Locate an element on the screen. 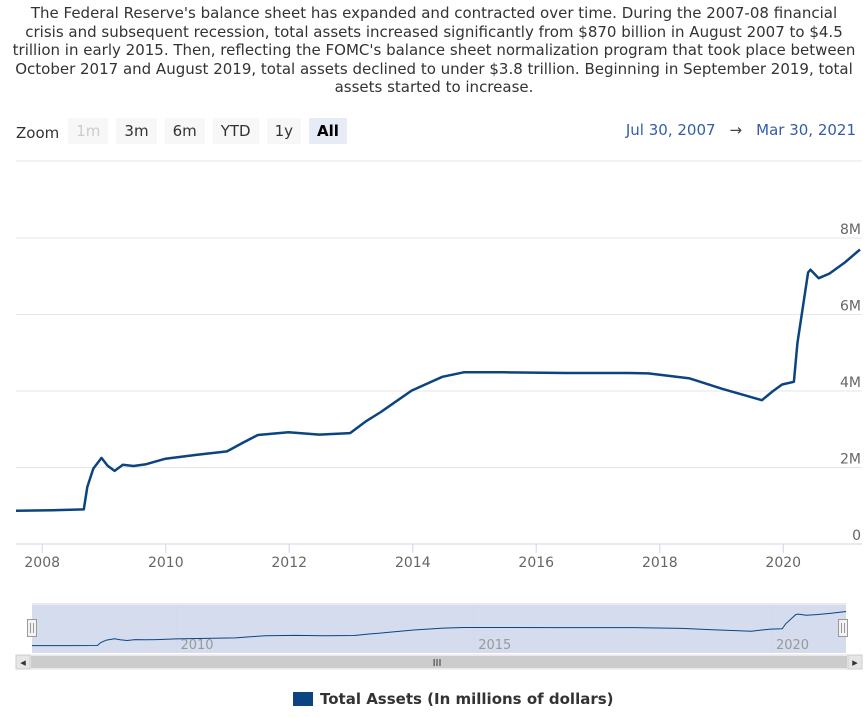  x-tick-label: 2012 is located at coordinates (289, 563).